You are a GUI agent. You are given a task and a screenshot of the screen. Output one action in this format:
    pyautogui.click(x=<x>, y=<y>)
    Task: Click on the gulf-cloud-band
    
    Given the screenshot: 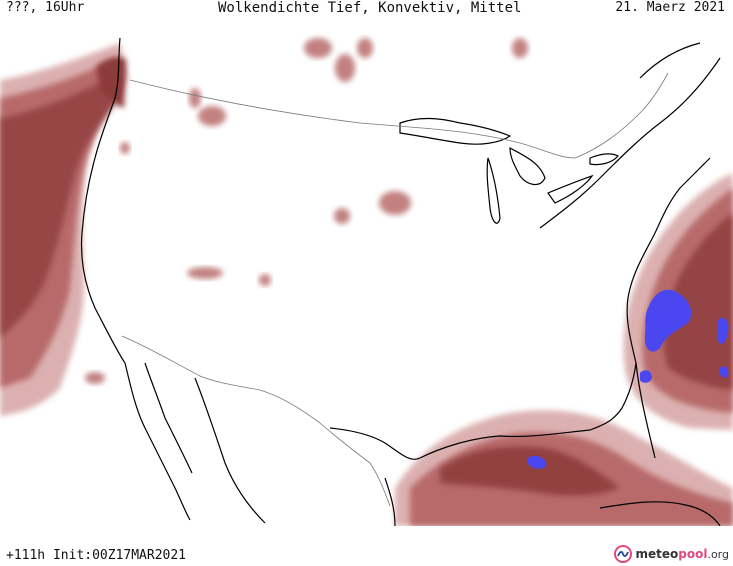 What is the action you would take?
    pyautogui.click(x=564, y=468)
    